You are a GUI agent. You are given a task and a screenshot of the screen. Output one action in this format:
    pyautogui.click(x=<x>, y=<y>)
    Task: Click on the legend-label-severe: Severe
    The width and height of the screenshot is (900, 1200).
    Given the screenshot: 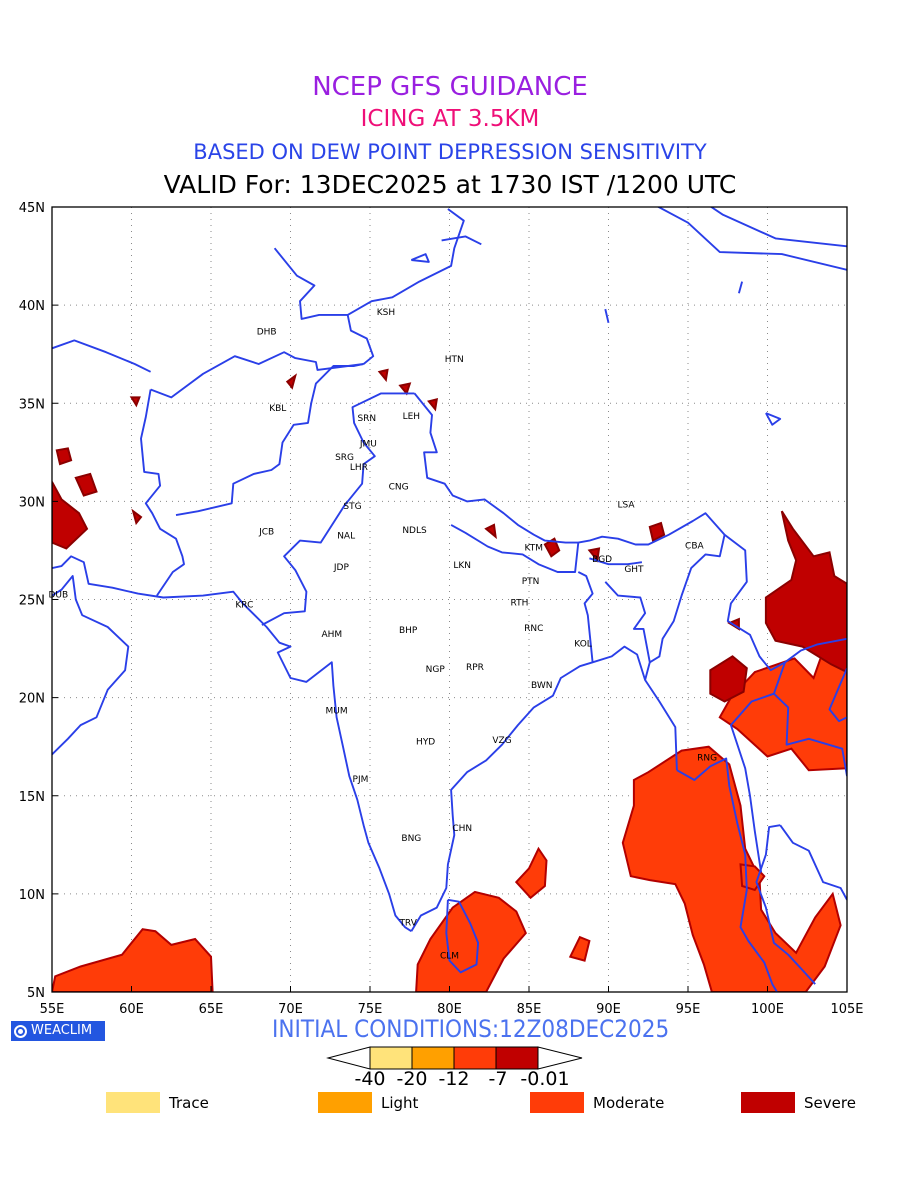 What is the action you would take?
    pyautogui.click(x=830, y=1103)
    